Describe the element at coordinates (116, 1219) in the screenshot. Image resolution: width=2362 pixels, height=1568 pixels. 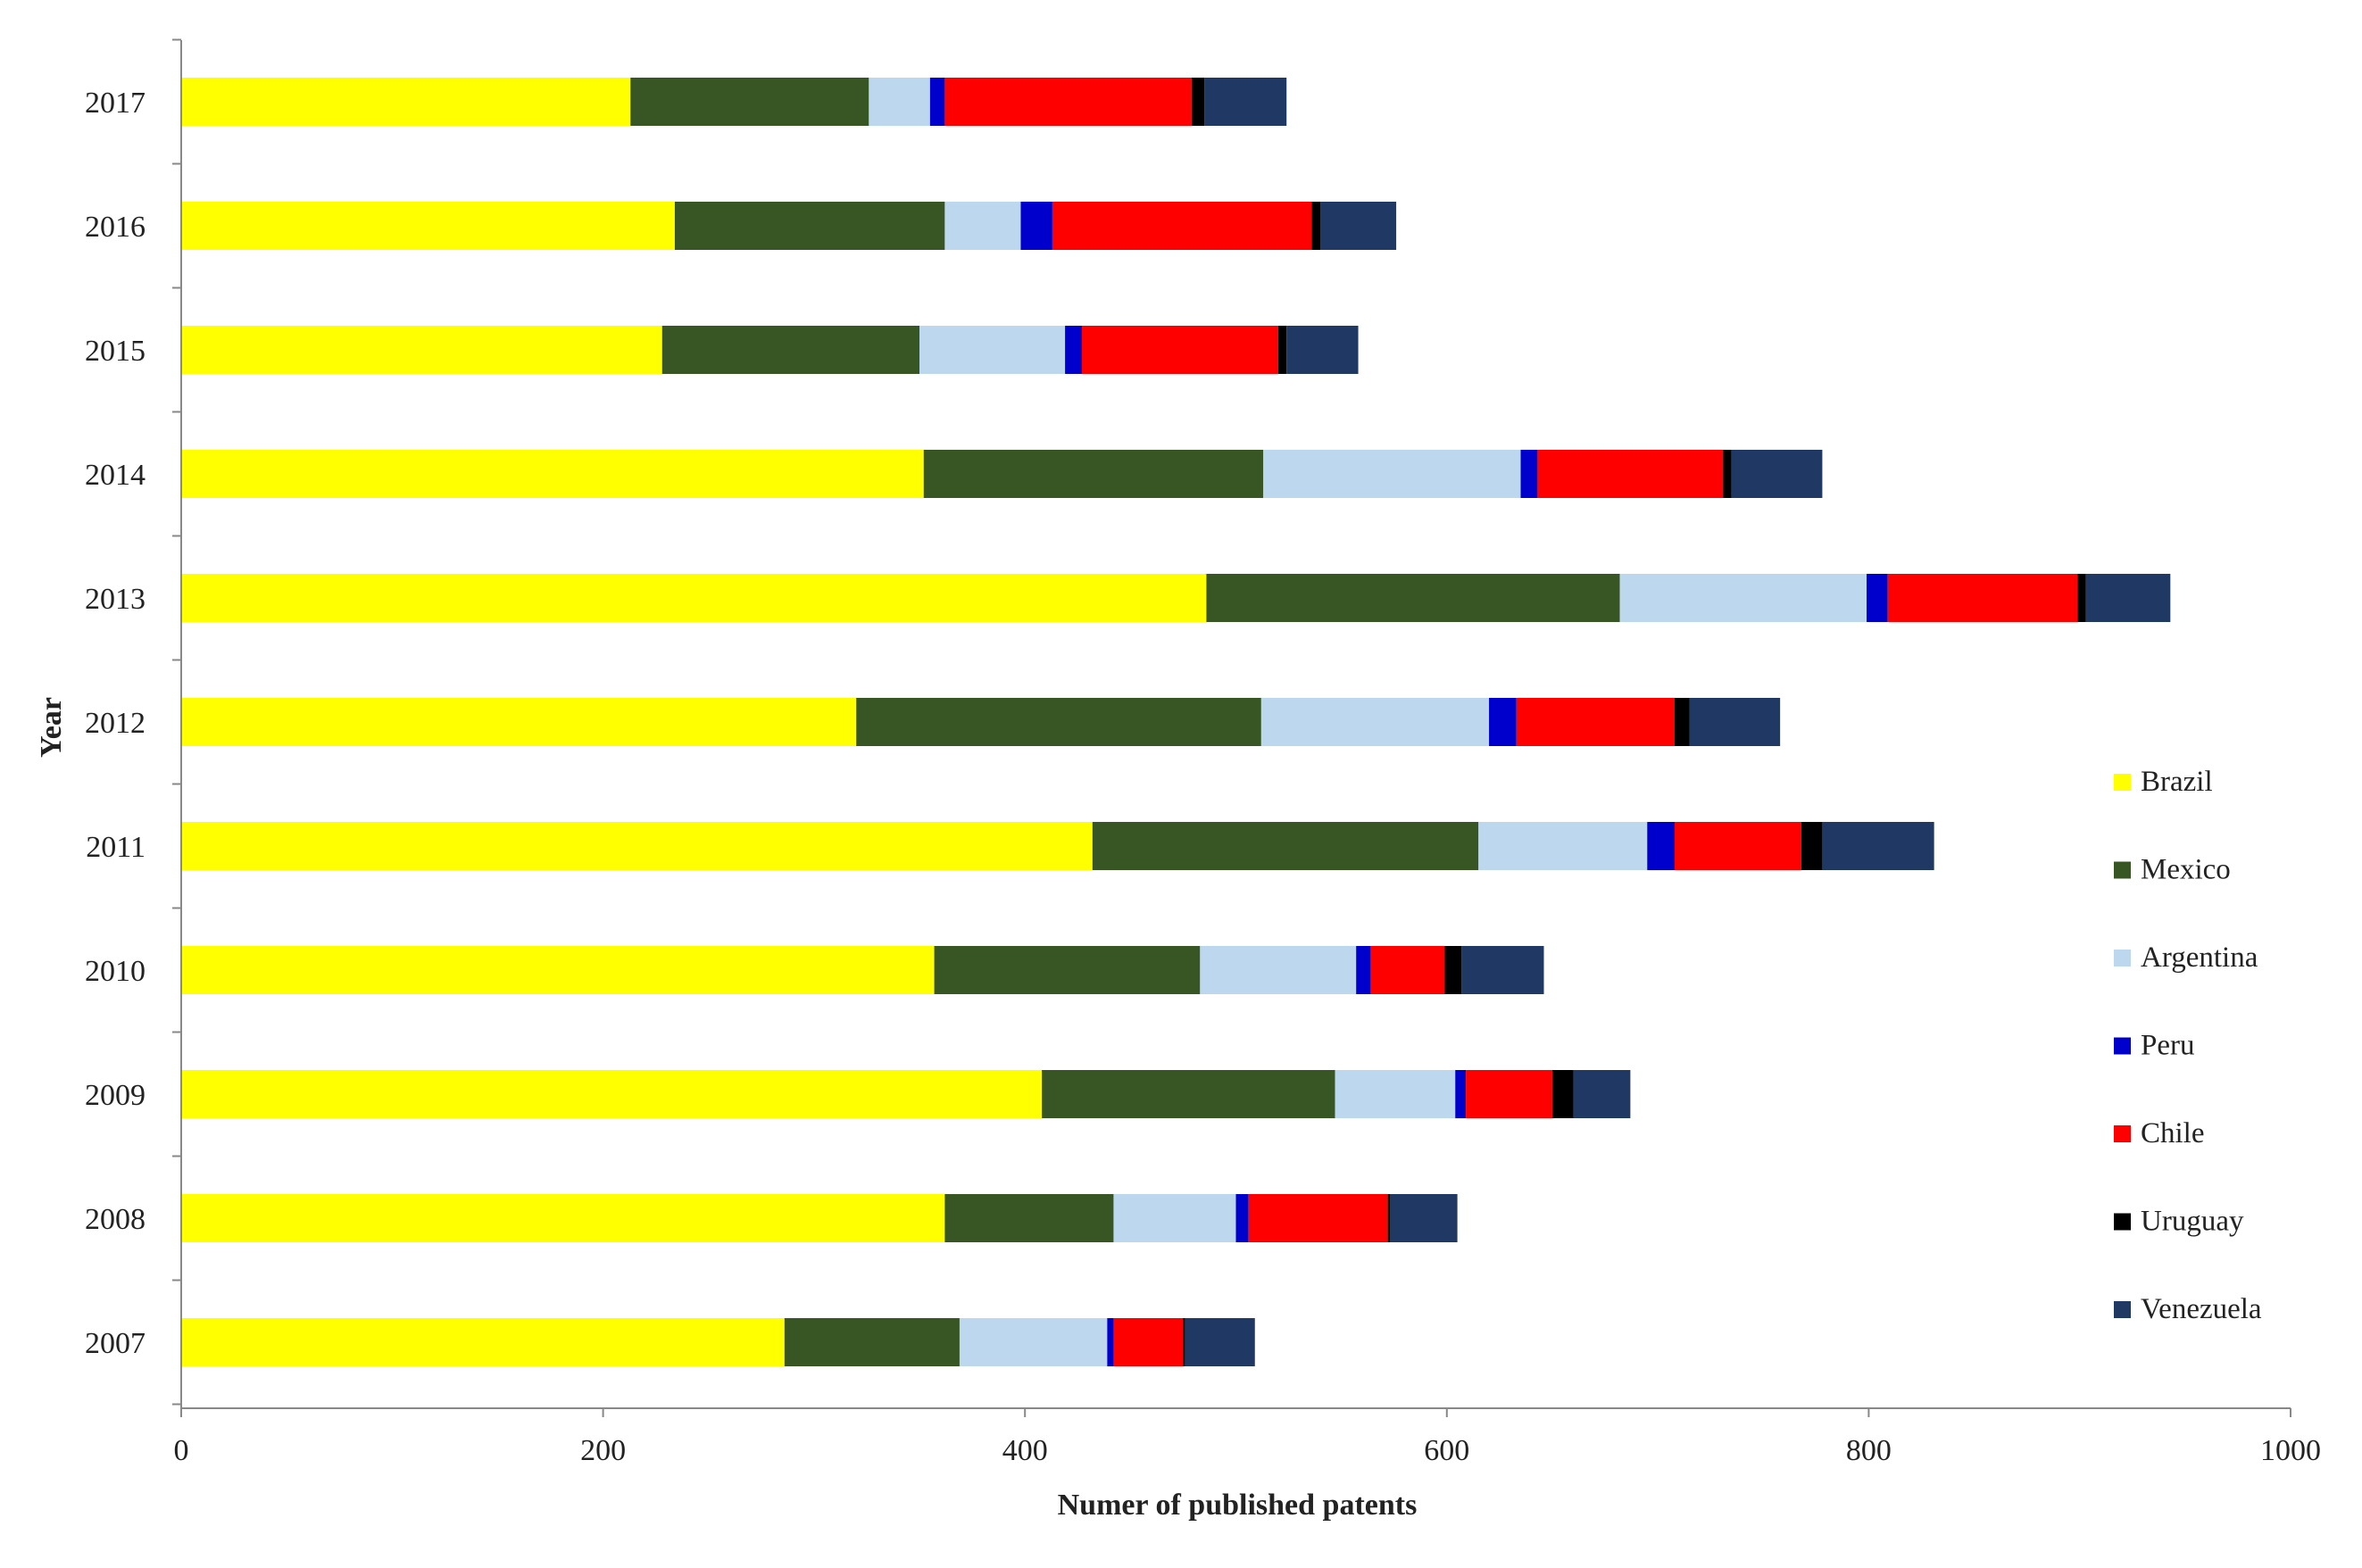
I see `y-tick-label-2008: 2008` at that location.